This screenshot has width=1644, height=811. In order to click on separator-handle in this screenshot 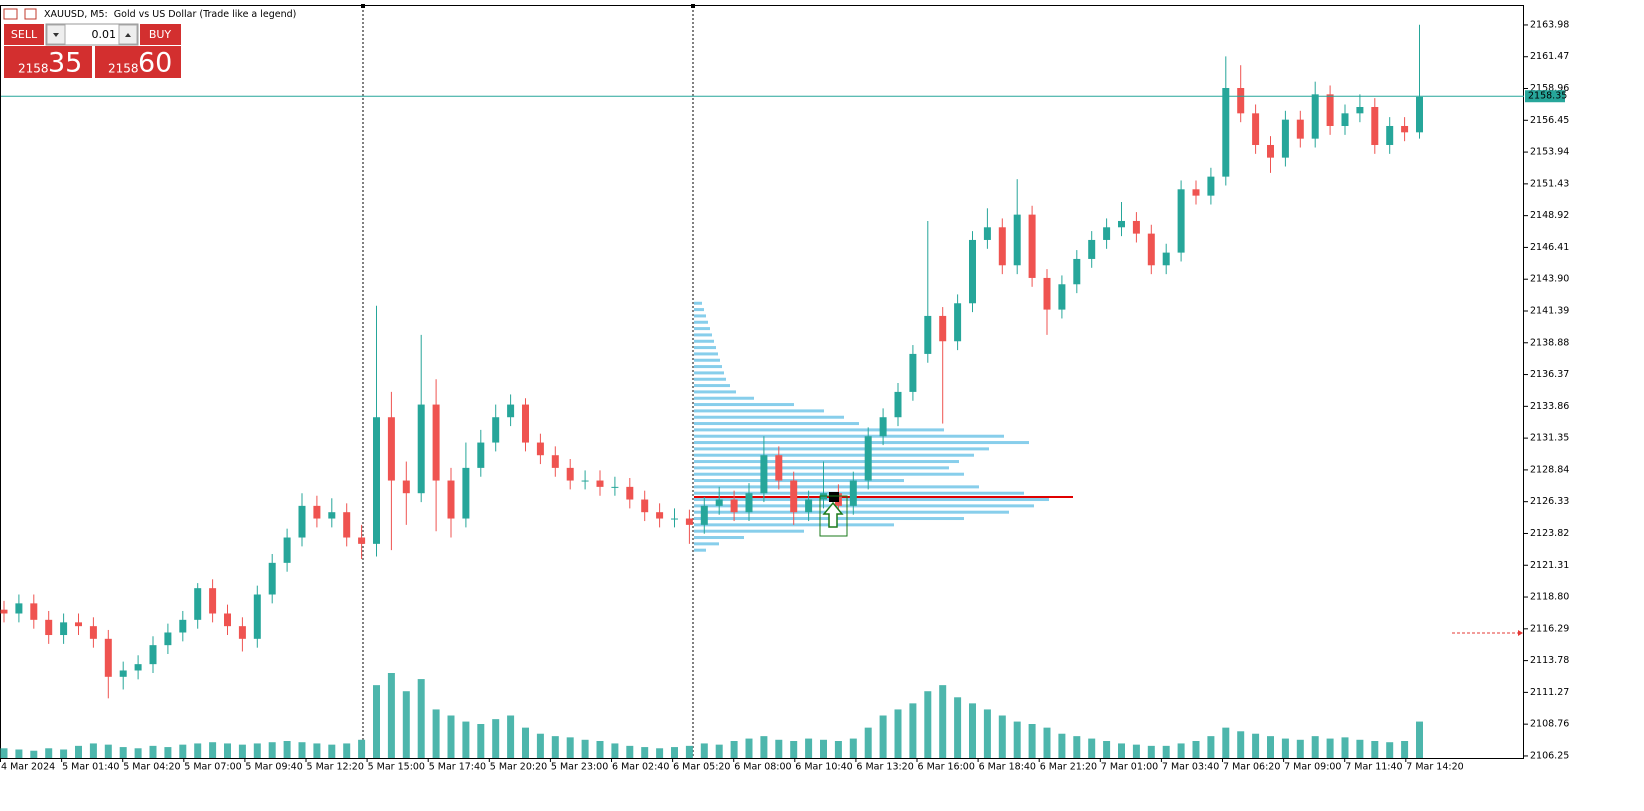, I will do `click(363, 6)`.